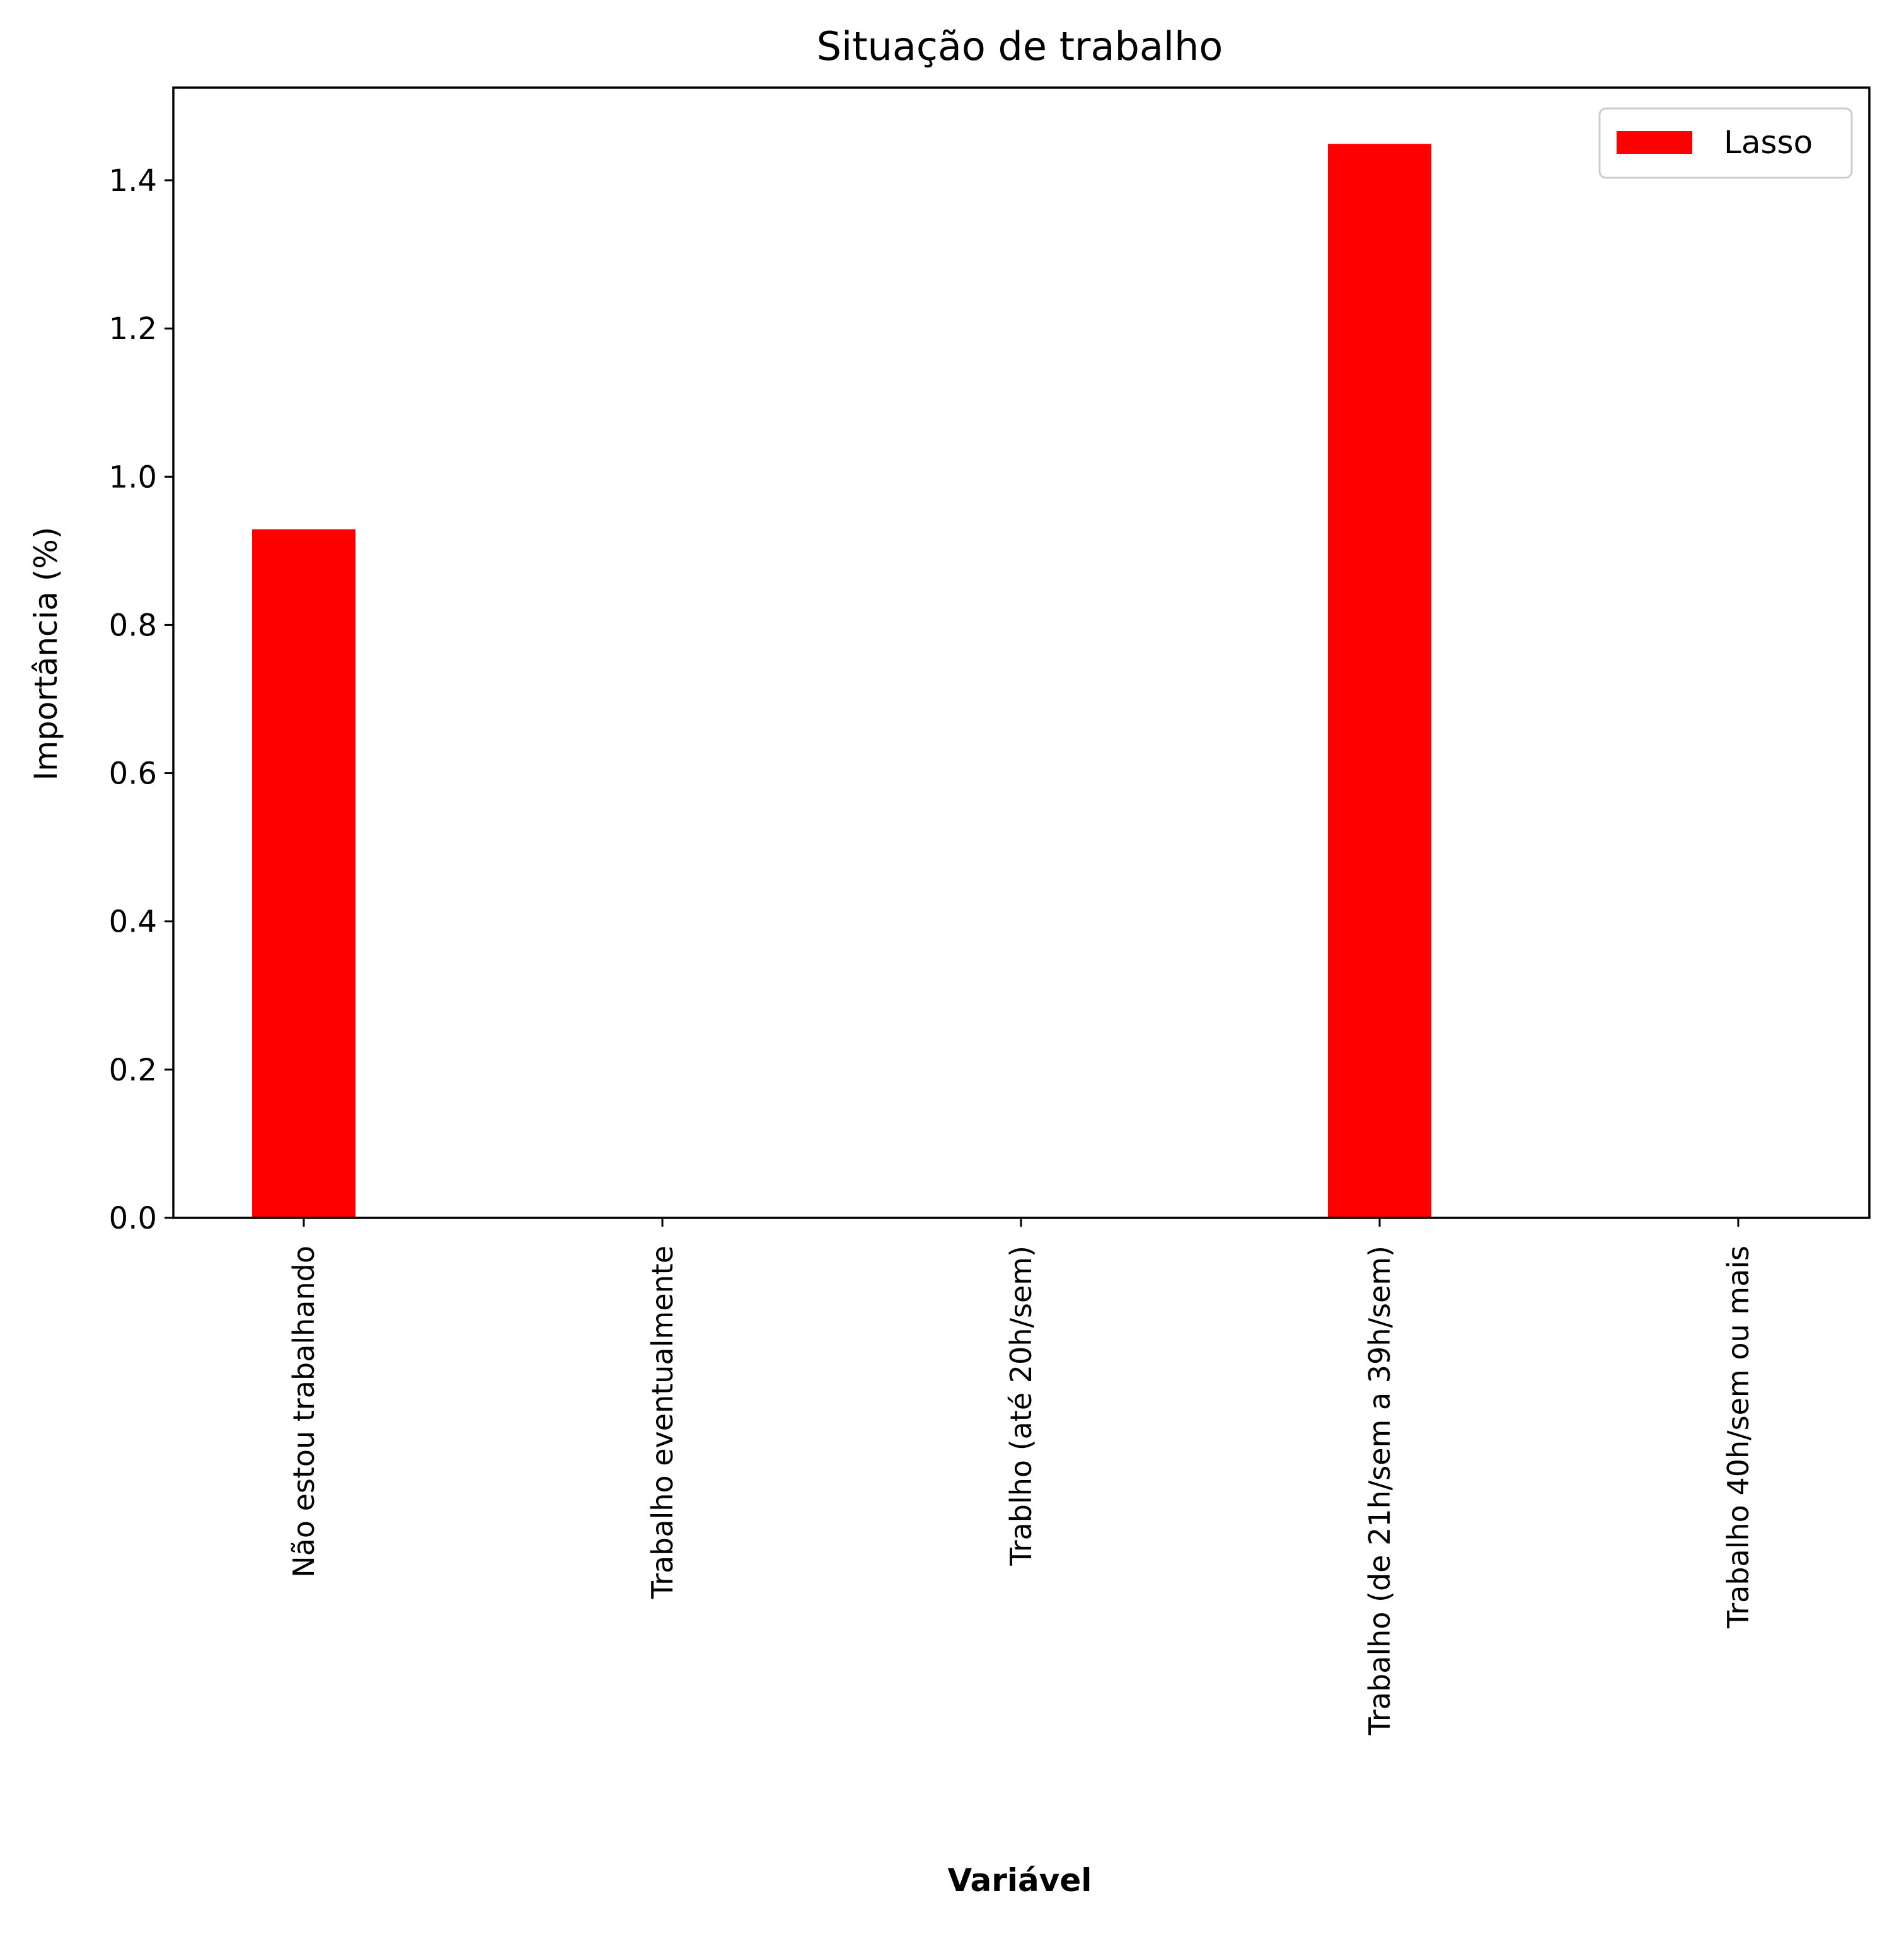 The width and height of the screenshot is (1904, 1939). I want to click on legend: Lasso, so click(1725, 143).